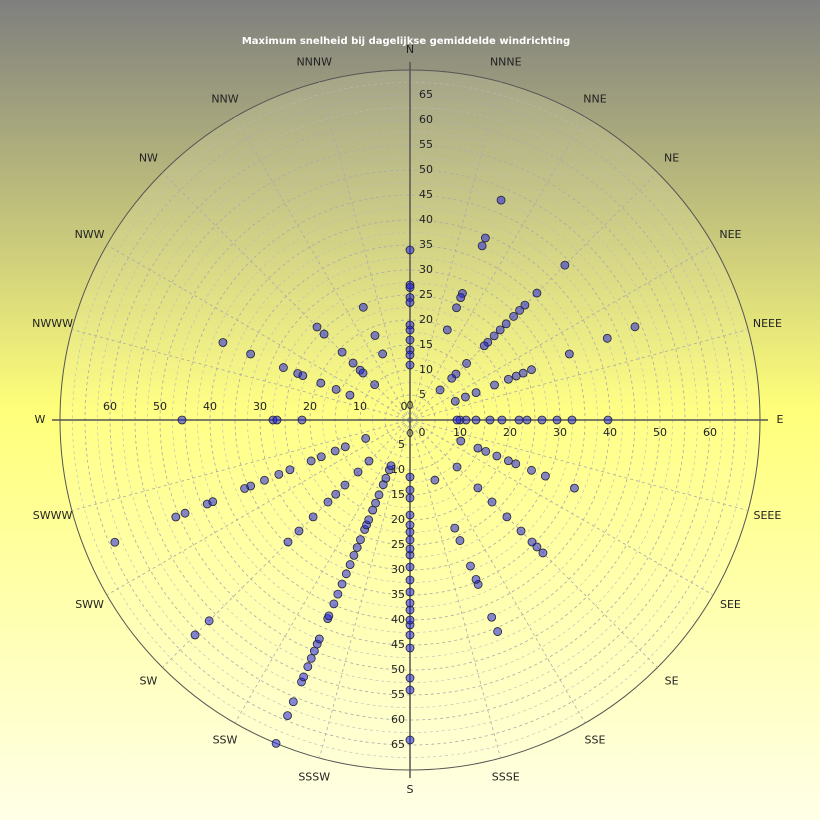  Describe the element at coordinates (560, 432) in the screenshot. I see `r-tick-label: 30` at that location.